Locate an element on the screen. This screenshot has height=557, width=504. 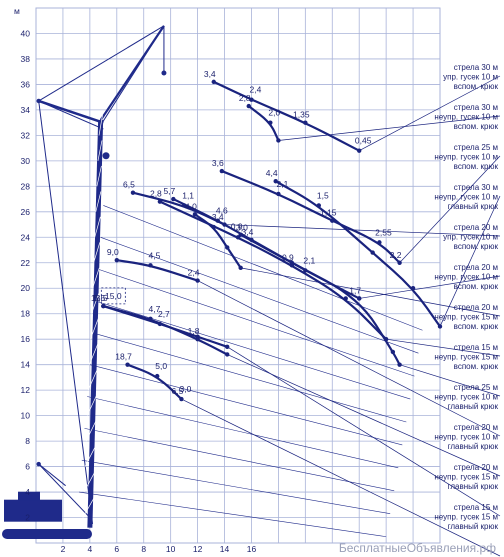
y-tick-label: 20 is located at coordinates (26, 288).